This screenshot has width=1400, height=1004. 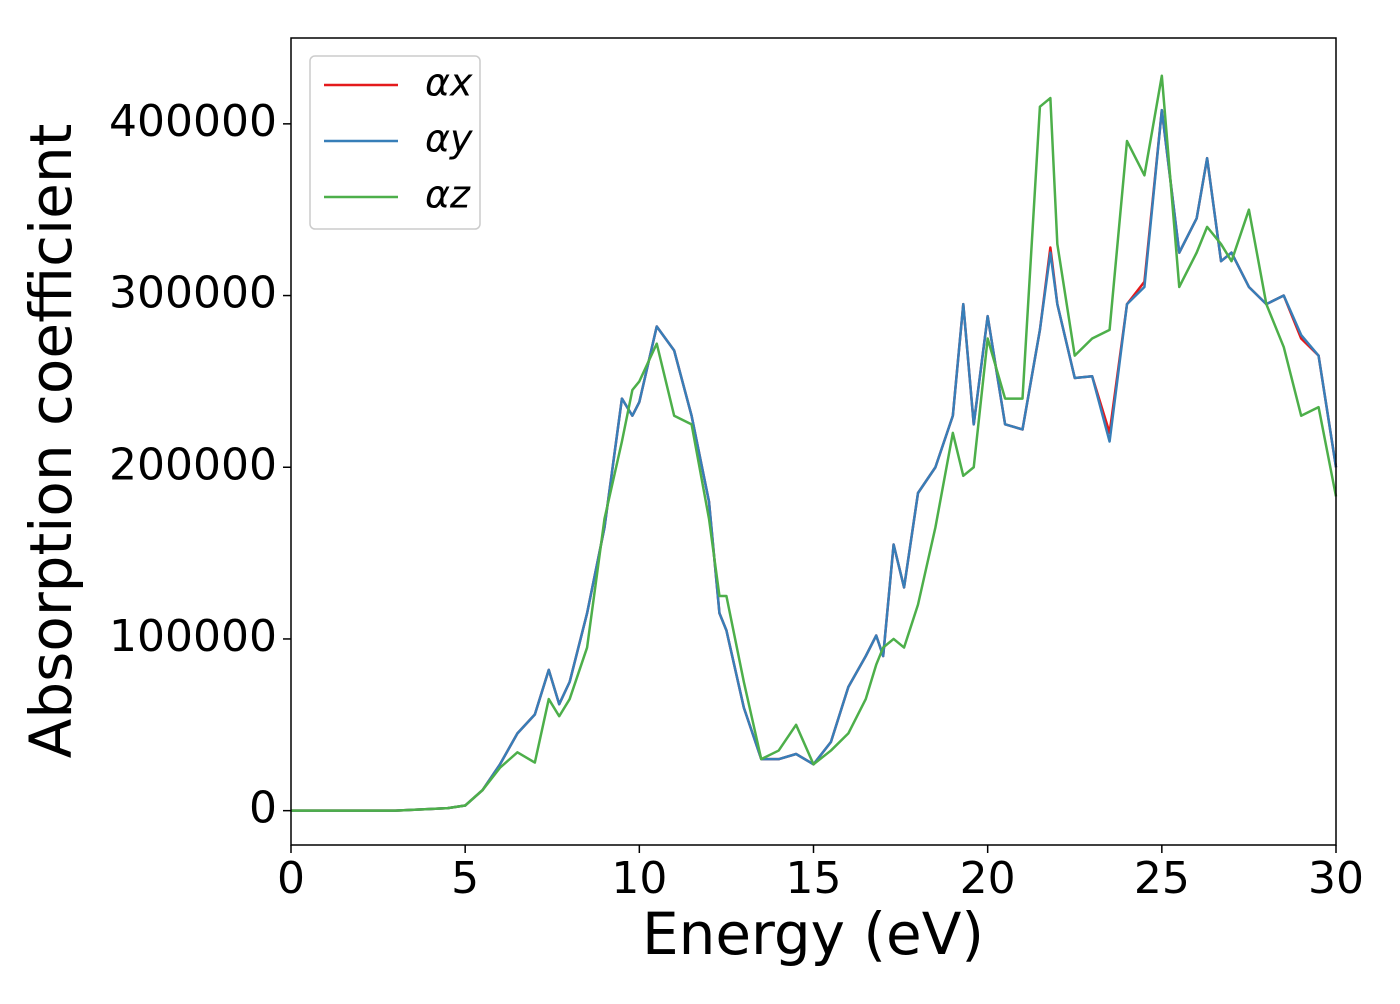 I want to click on y-axis-label: Absorption coefficient, so click(x=51, y=441).